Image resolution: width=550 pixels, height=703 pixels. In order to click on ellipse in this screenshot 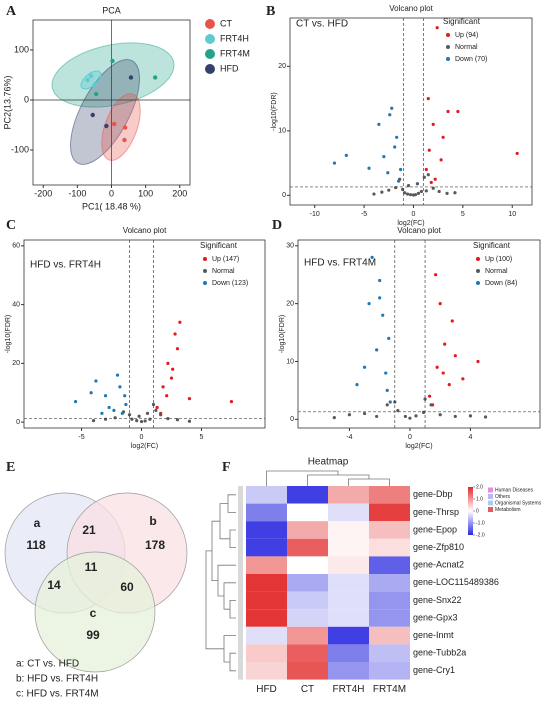, I will do `click(113, 75)`.